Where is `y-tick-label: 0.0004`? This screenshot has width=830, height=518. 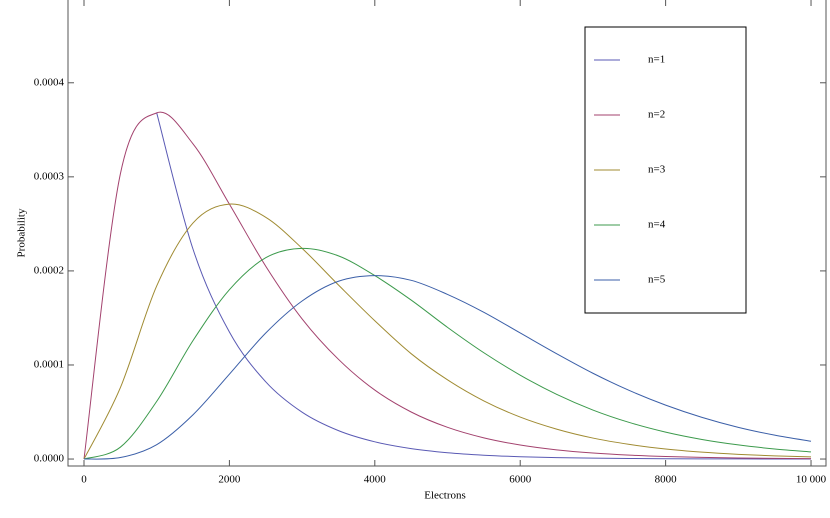 y-tick-label: 0.0004 is located at coordinates (49, 82).